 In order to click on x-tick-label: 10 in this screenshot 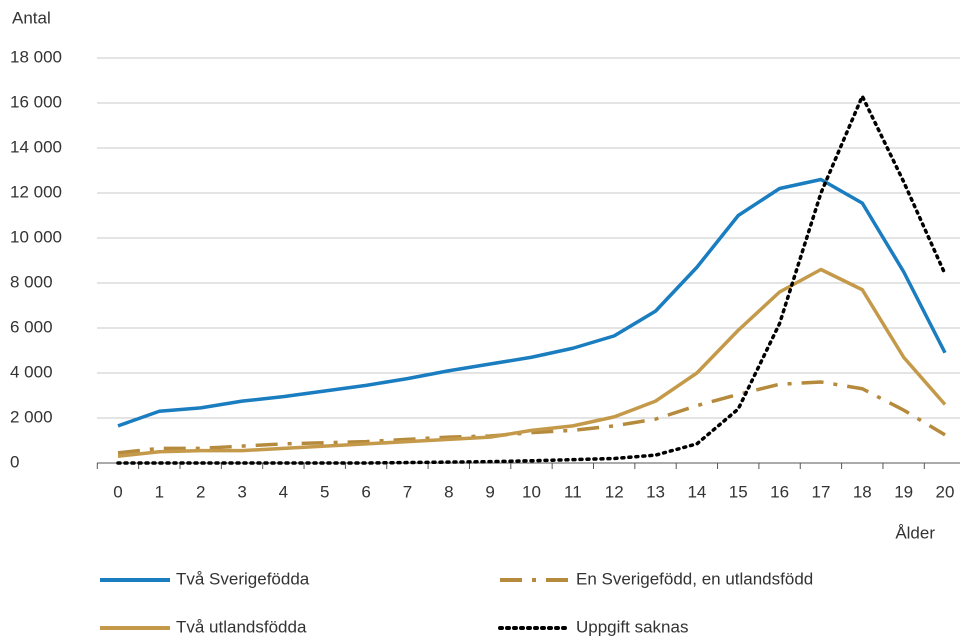, I will do `click(531, 491)`.